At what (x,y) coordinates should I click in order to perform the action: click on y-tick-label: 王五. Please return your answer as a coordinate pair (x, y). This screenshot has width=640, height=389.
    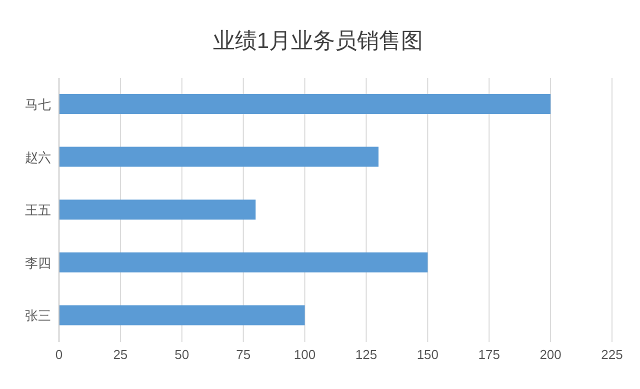
    Looking at the image, I should click on (38, 210).